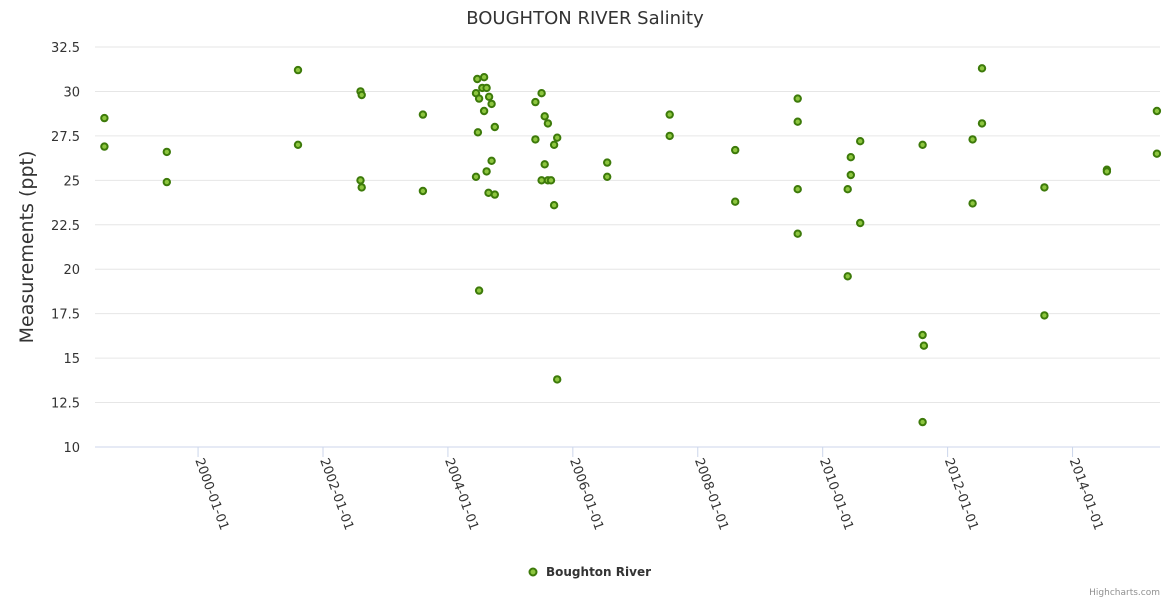 The width and height of the screenshot is (1170, 600). What do you see at coordinates (71, 270) in the screenshot?
I see `y-tick-label: 20` at bounding box center [71, 270].